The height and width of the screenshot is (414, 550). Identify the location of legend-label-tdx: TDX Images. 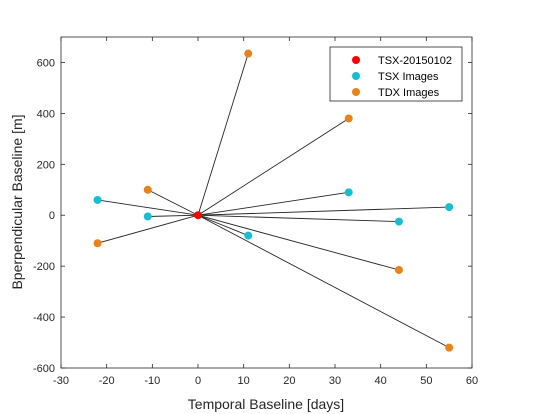
(409, 93).